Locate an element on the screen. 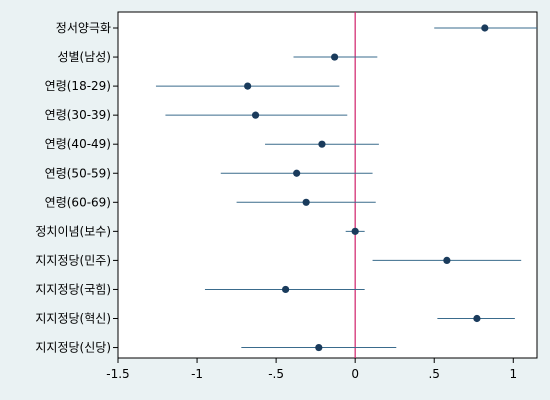 This screenshot has width=550, height=400. y-tick-label: 정서양극화 is located at coordinates (83, 28).